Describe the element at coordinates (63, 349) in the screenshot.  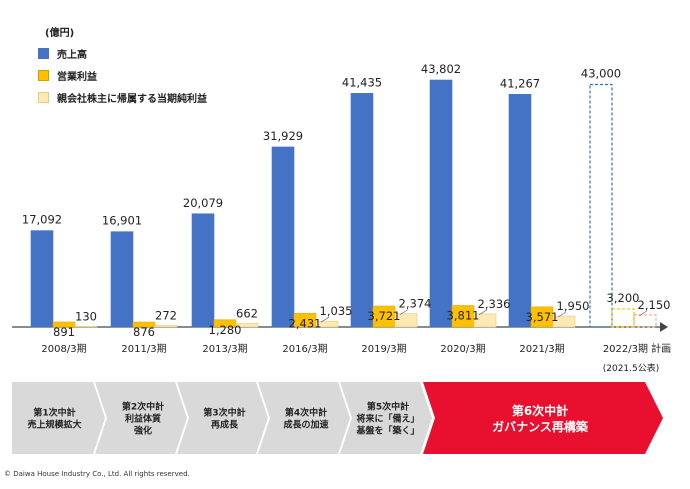
I see `category-label-0: 2008/3期` at that location.